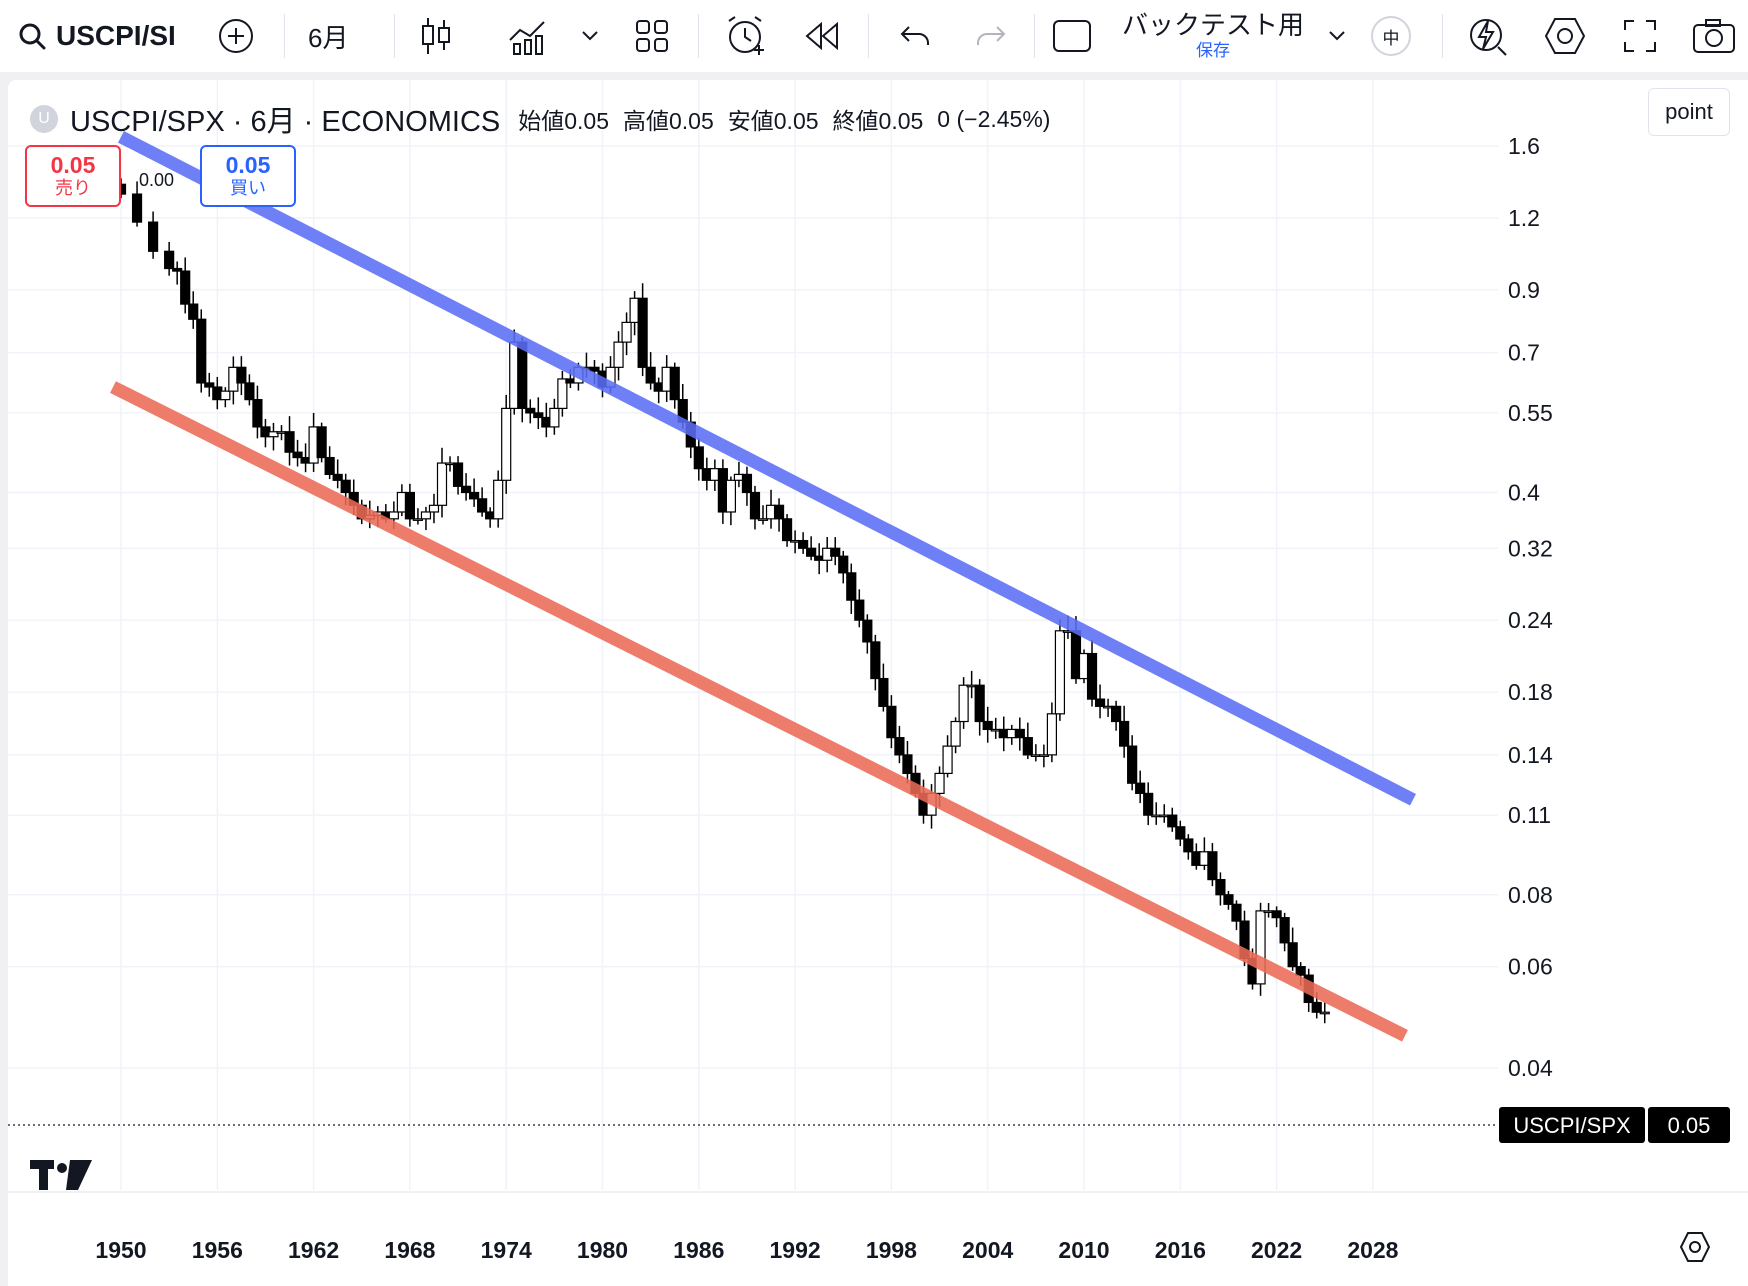 This screenshot has width=1748, height=1286. Describe the element at coordinates (1488, 36) in the screenshot. I see `lightning-icon` at that location.